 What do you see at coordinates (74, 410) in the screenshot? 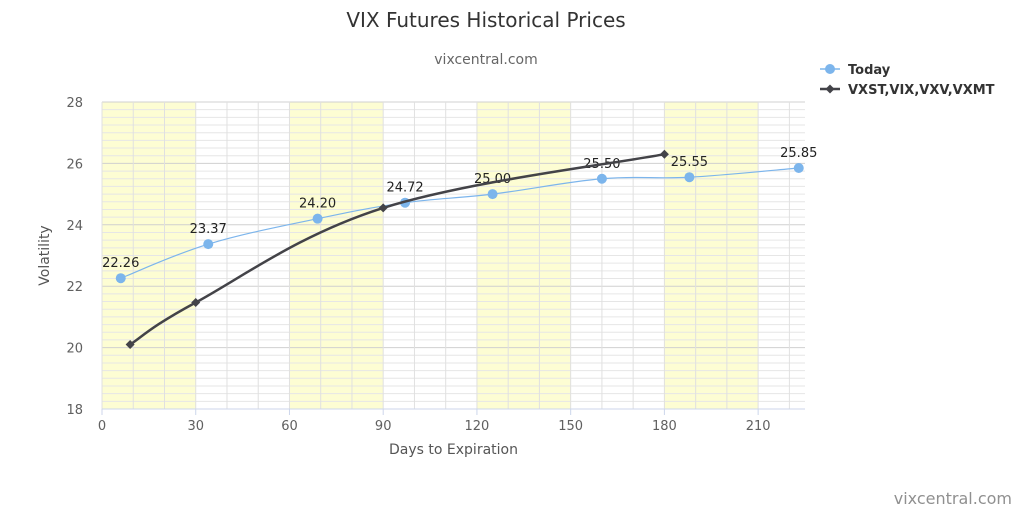
I see `y-tick-label: 18` at bounding box center [74, 410].